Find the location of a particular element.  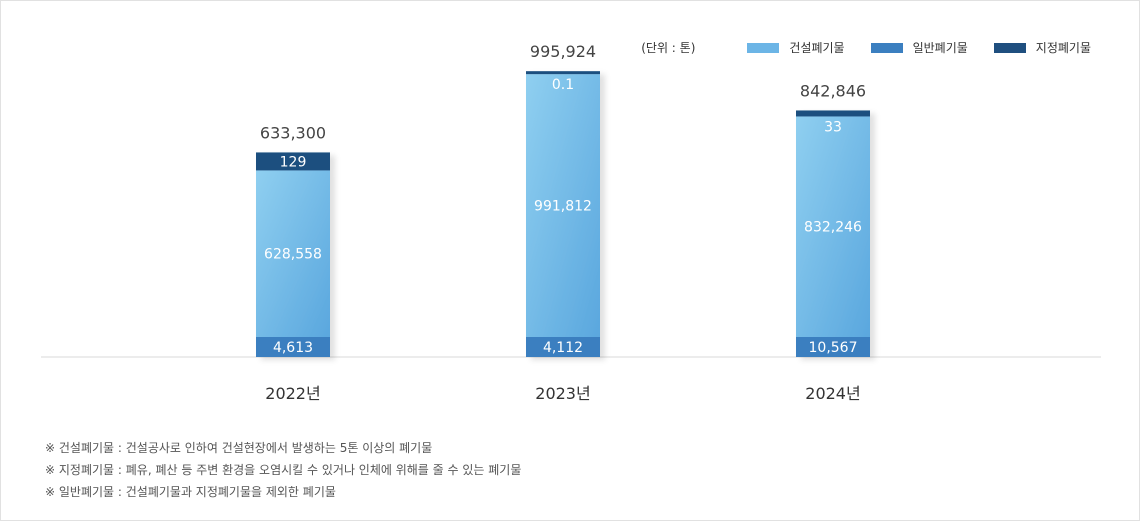

legend-swatch-designated is located at coordinates (1009, 47).